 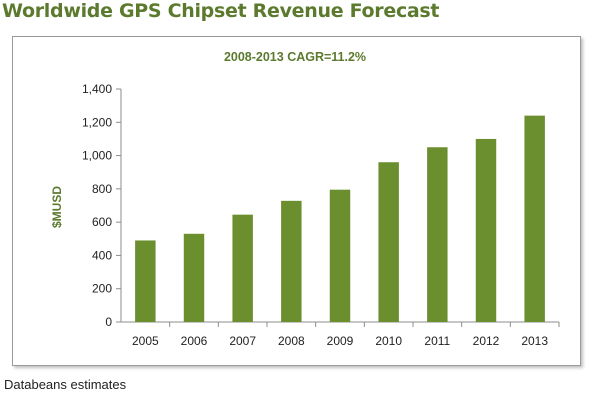 What do you see at coordinates (108, 322) in the screenshot?
I see `y-tick-label: 0` at bounding box center [108, 322].